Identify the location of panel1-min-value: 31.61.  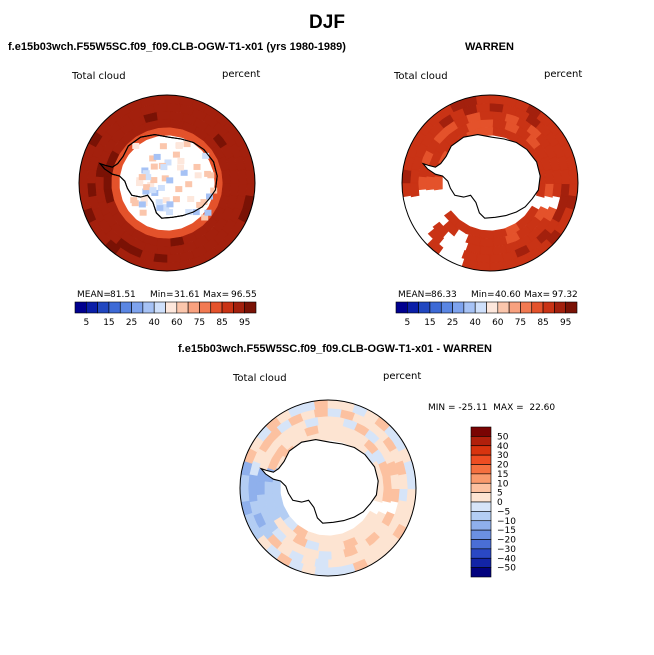
(187, 295).